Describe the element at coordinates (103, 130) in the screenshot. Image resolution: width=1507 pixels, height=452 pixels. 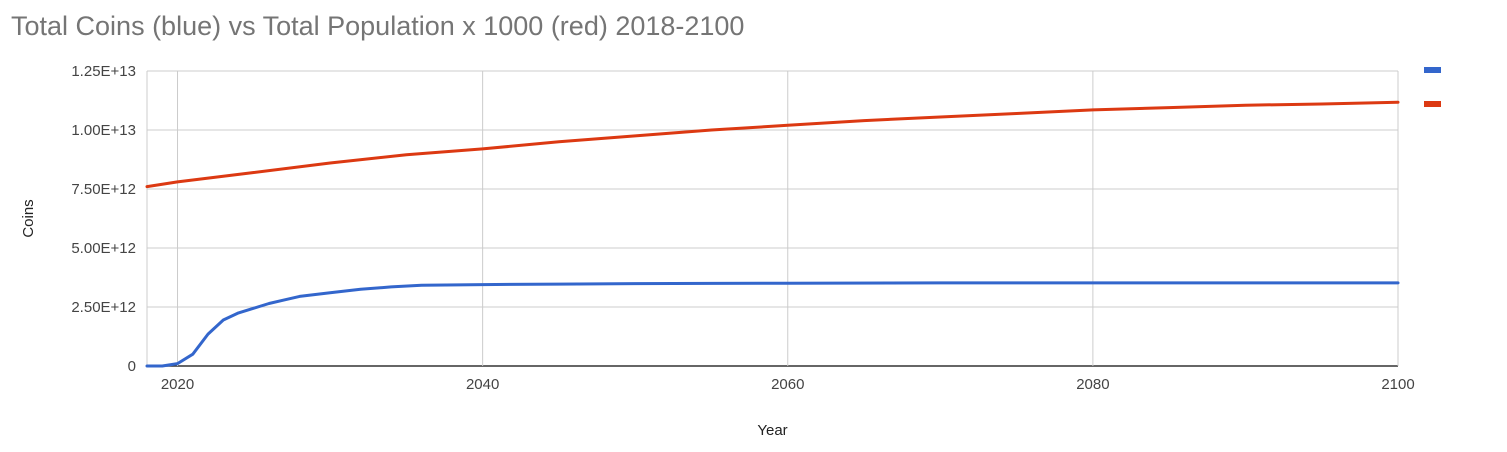
I see `y-tick-label: 1.00E+13` at that location.